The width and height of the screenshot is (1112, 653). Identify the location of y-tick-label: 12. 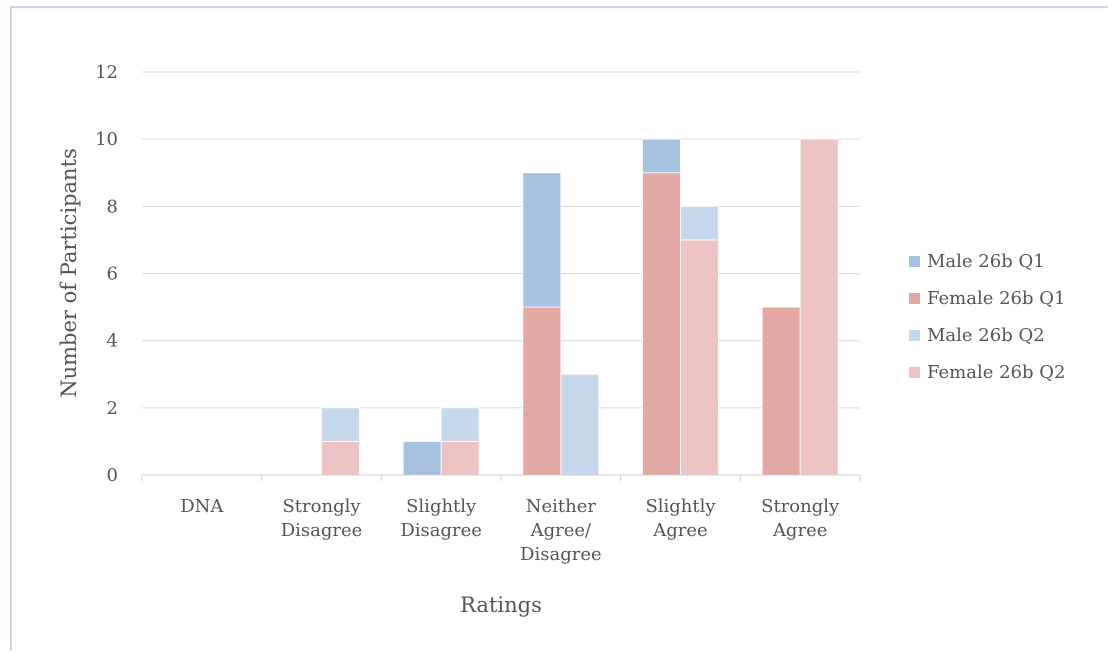
(106, 72).